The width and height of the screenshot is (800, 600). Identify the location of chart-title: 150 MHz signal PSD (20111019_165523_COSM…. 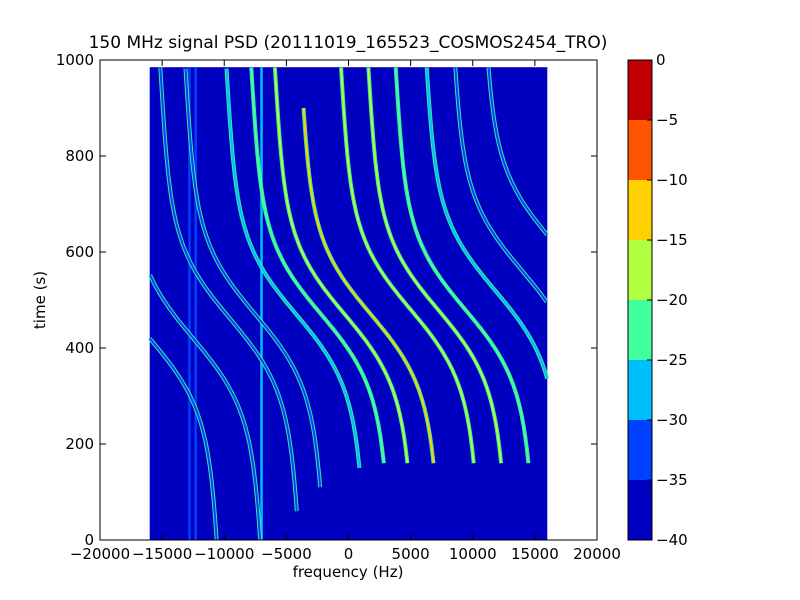
(348, 43).